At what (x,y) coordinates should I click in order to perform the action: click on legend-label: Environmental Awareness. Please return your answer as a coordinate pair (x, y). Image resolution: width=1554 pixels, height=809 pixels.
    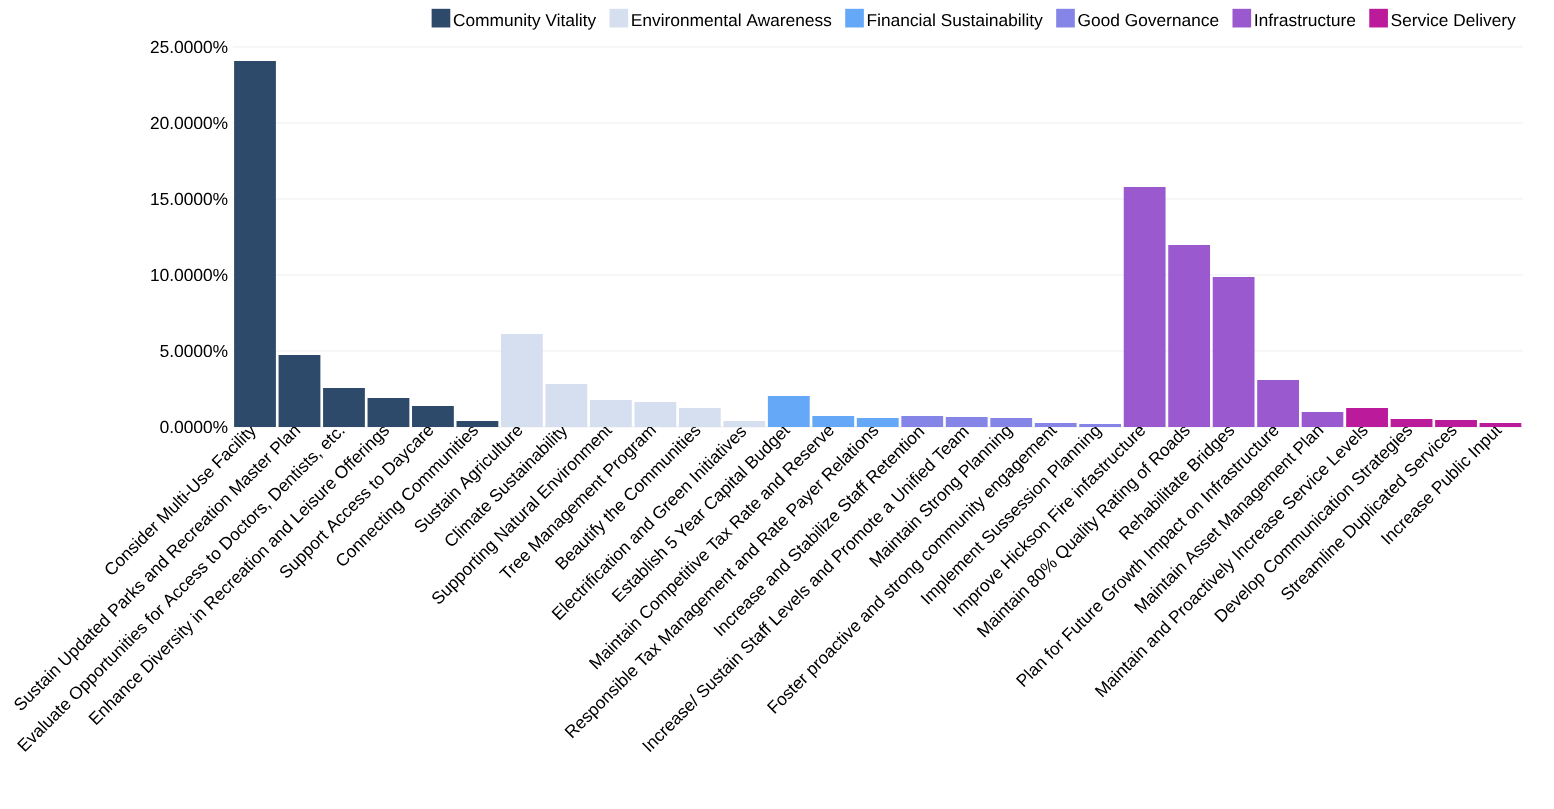
    Looking at the image, I should click on (732, 20).